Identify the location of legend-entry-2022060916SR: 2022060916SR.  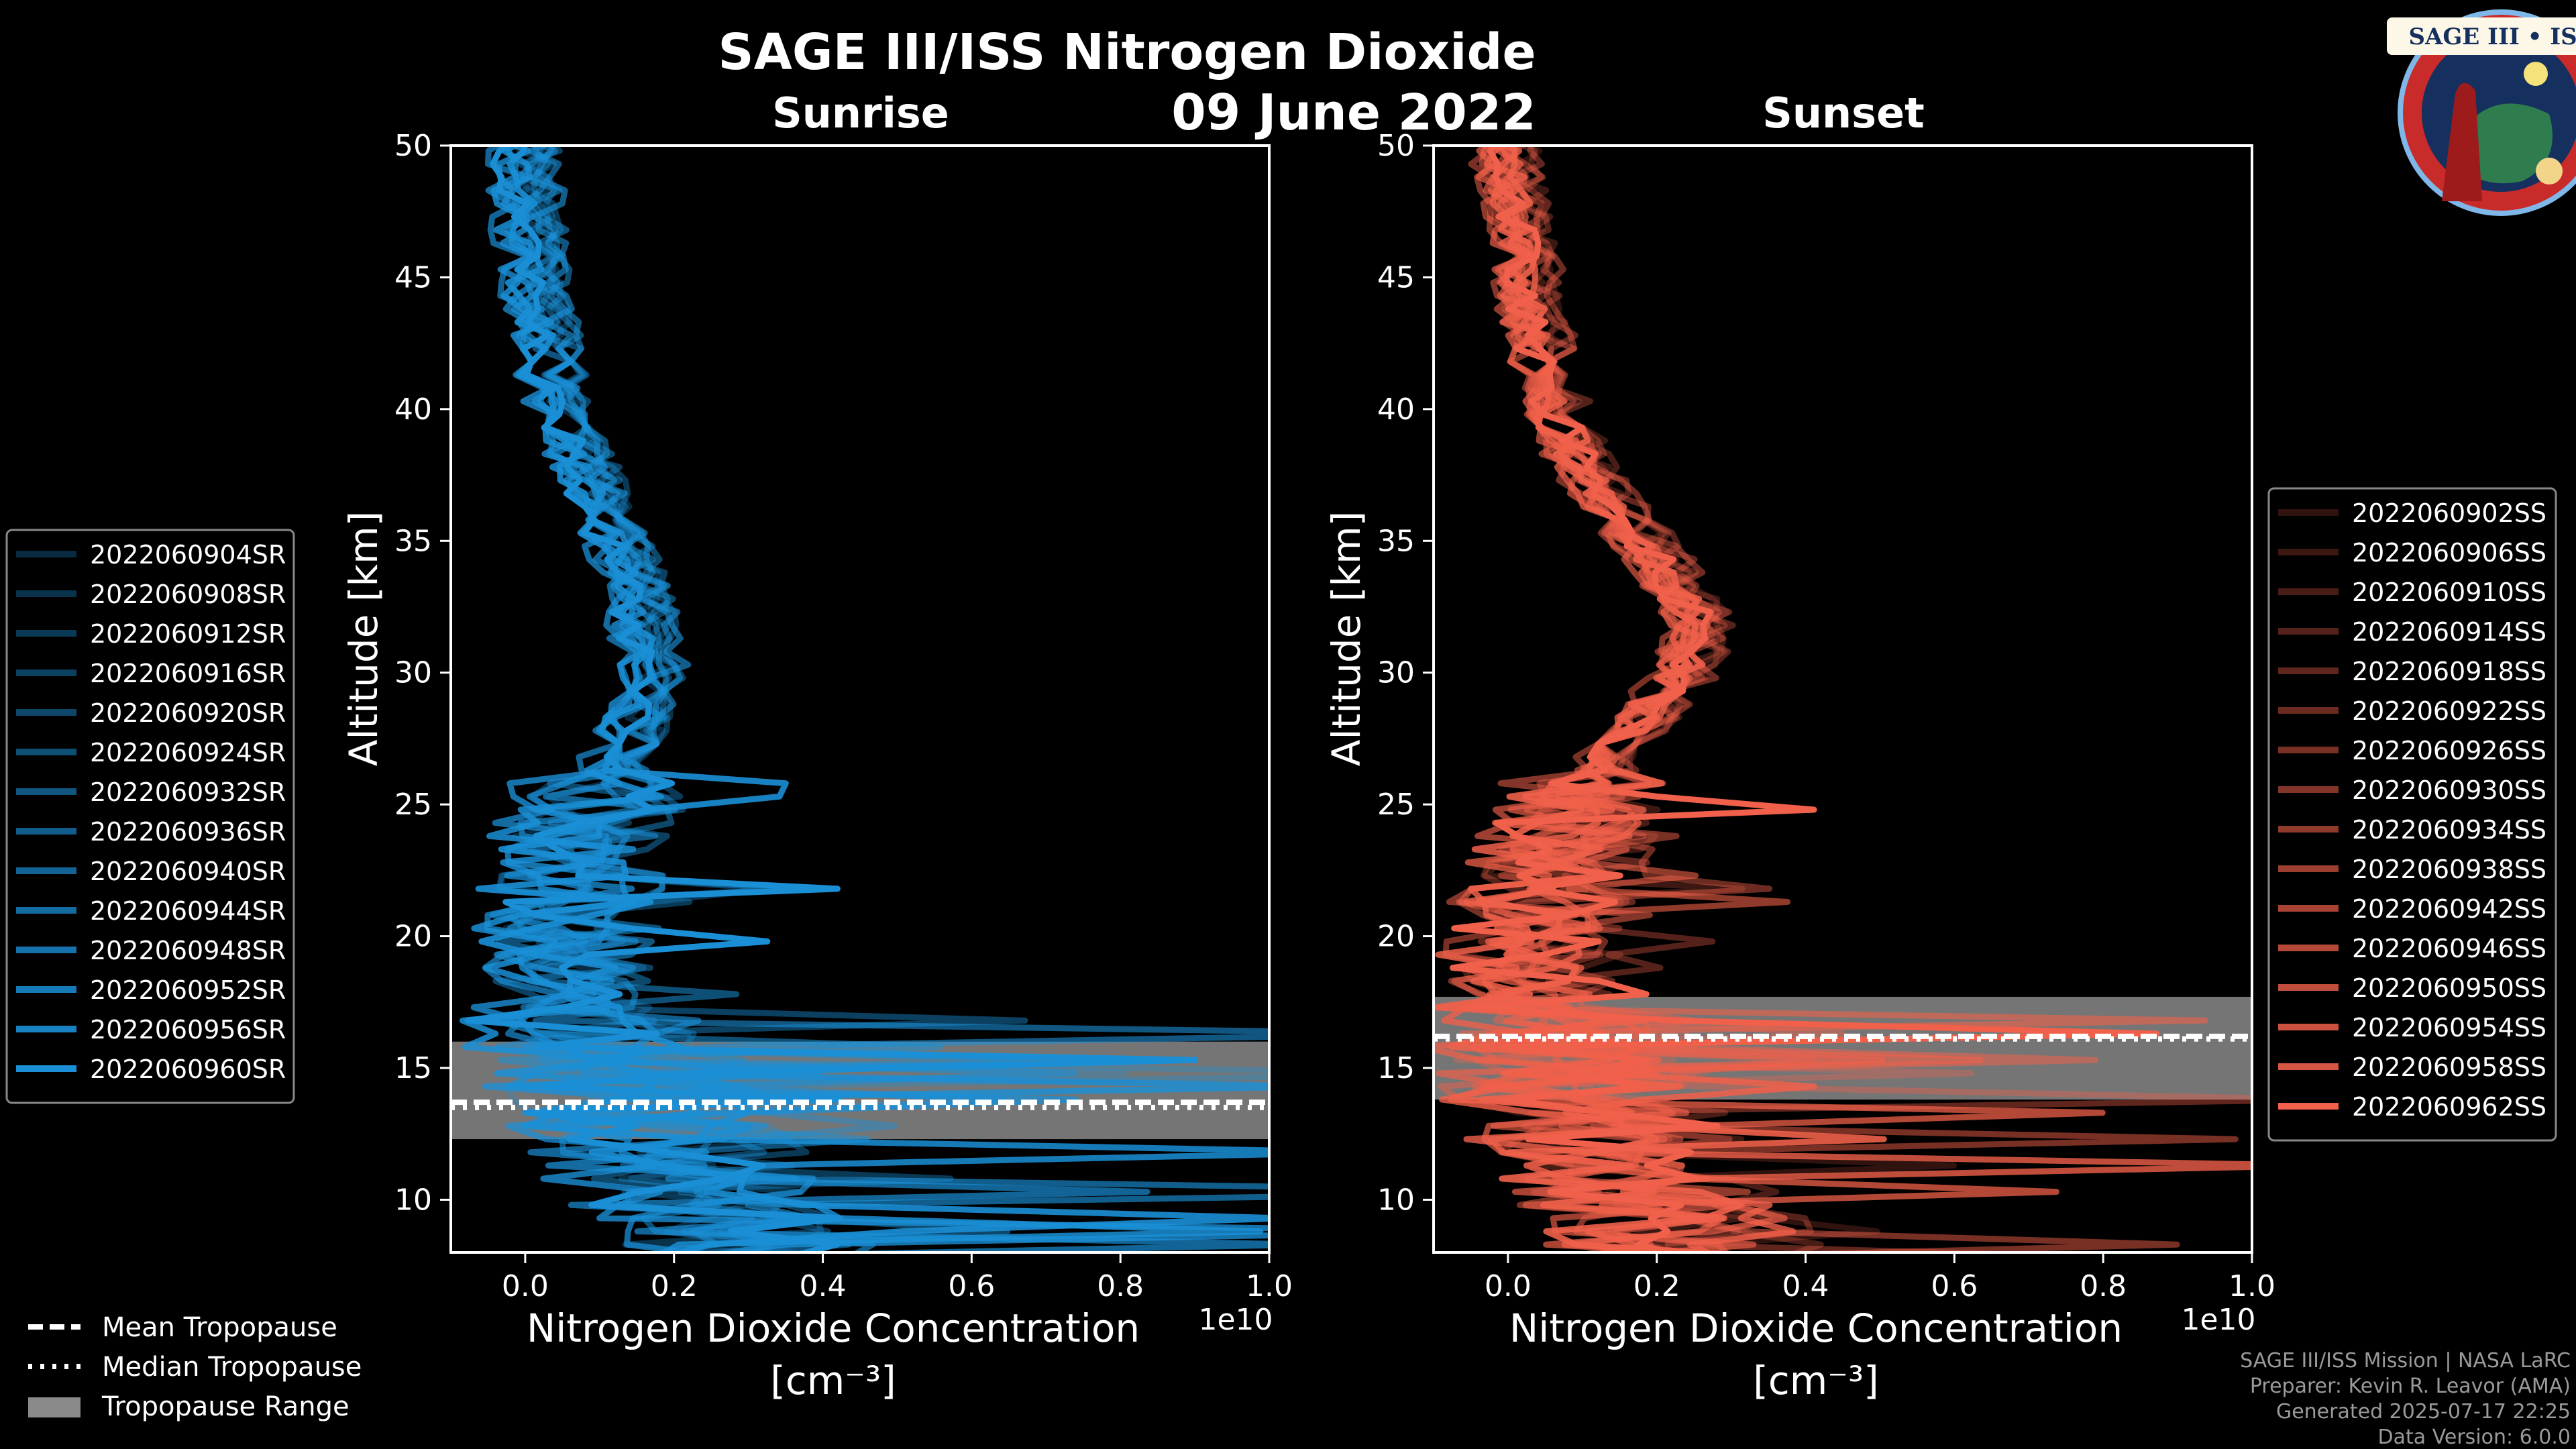
(188, 673).